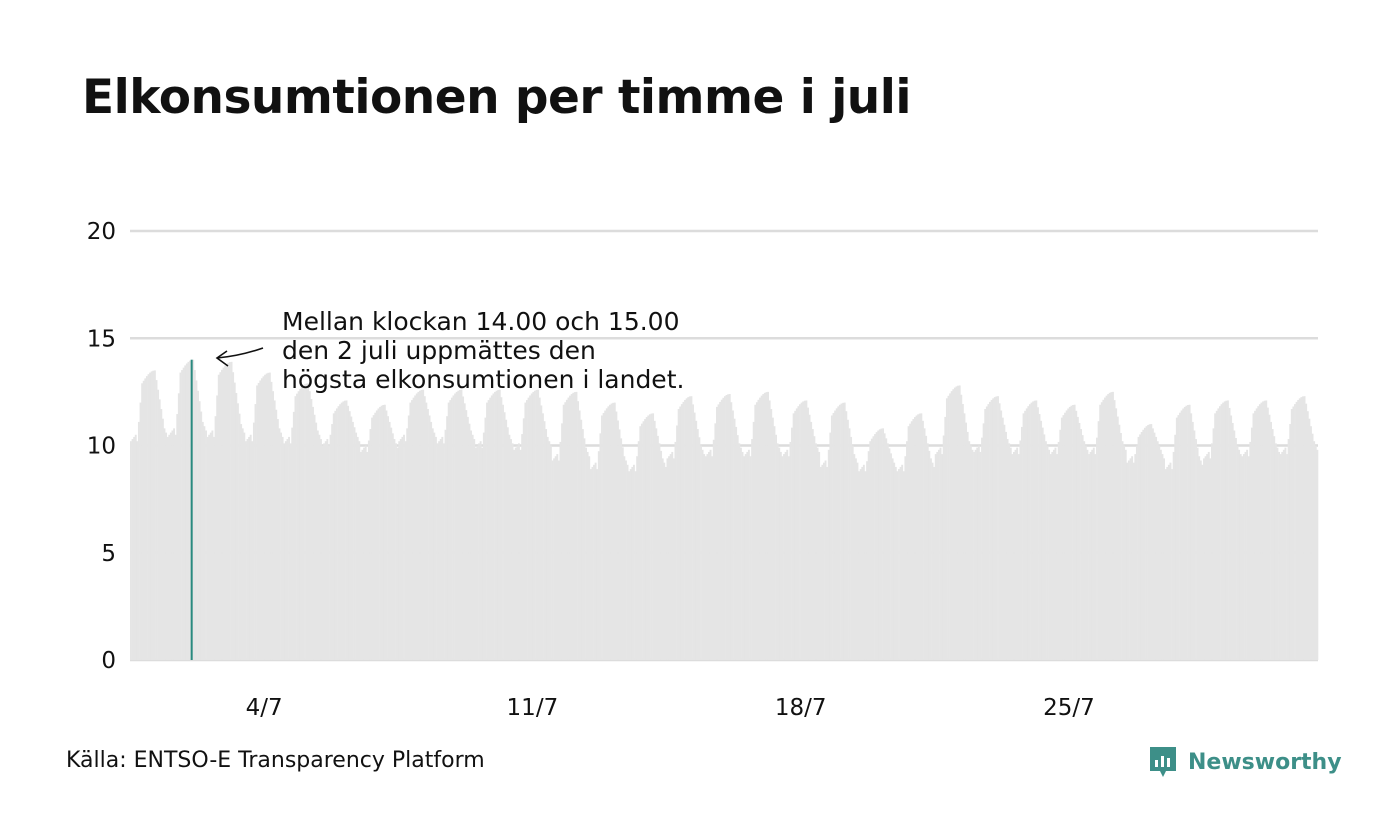  What do you see at coordinates (222, 358) in the screenshot?
I see `annotation-arrowhead` at bounding box center [222, 358].